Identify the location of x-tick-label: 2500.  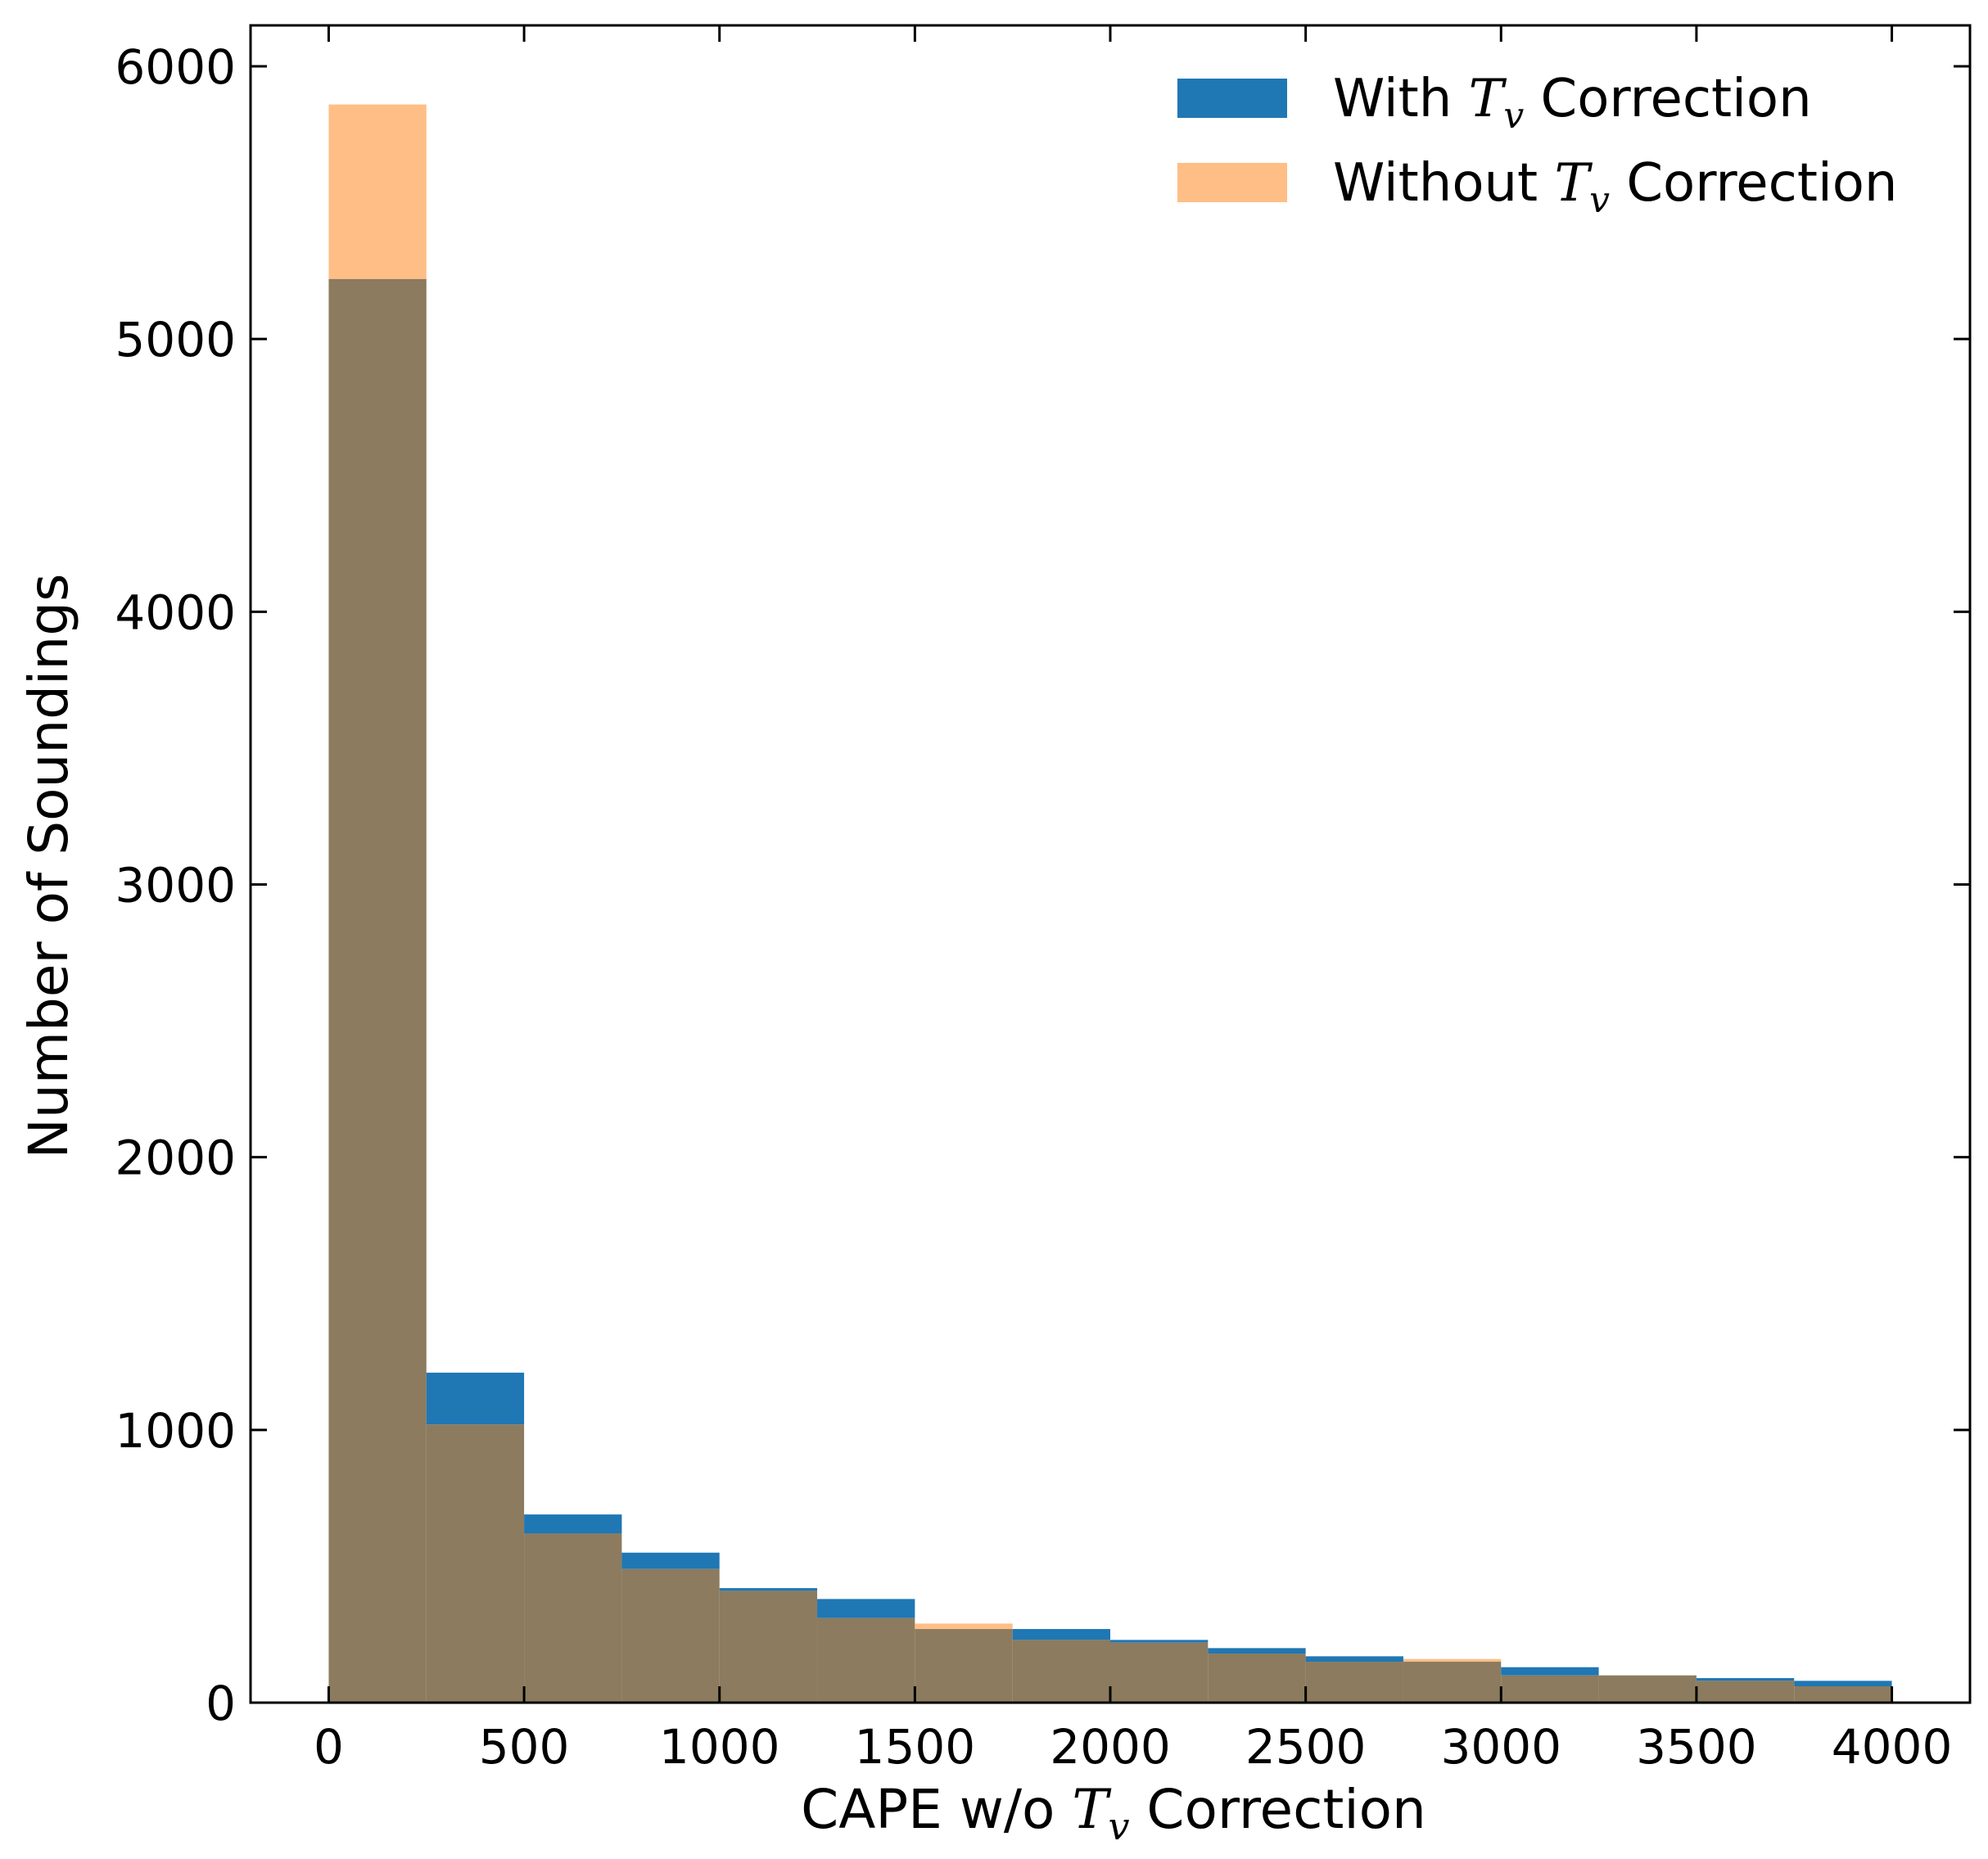
(1306, 1747).